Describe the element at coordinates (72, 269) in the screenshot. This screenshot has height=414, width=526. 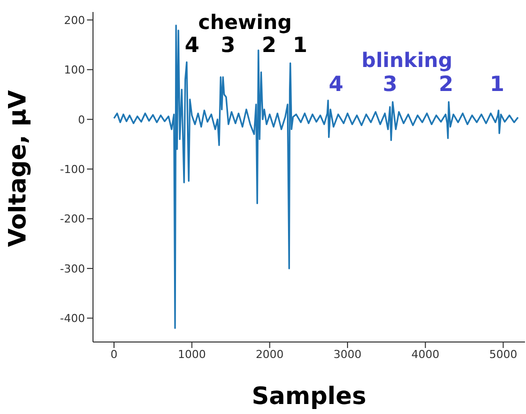
I see `y-tick-label: -300` at that location.